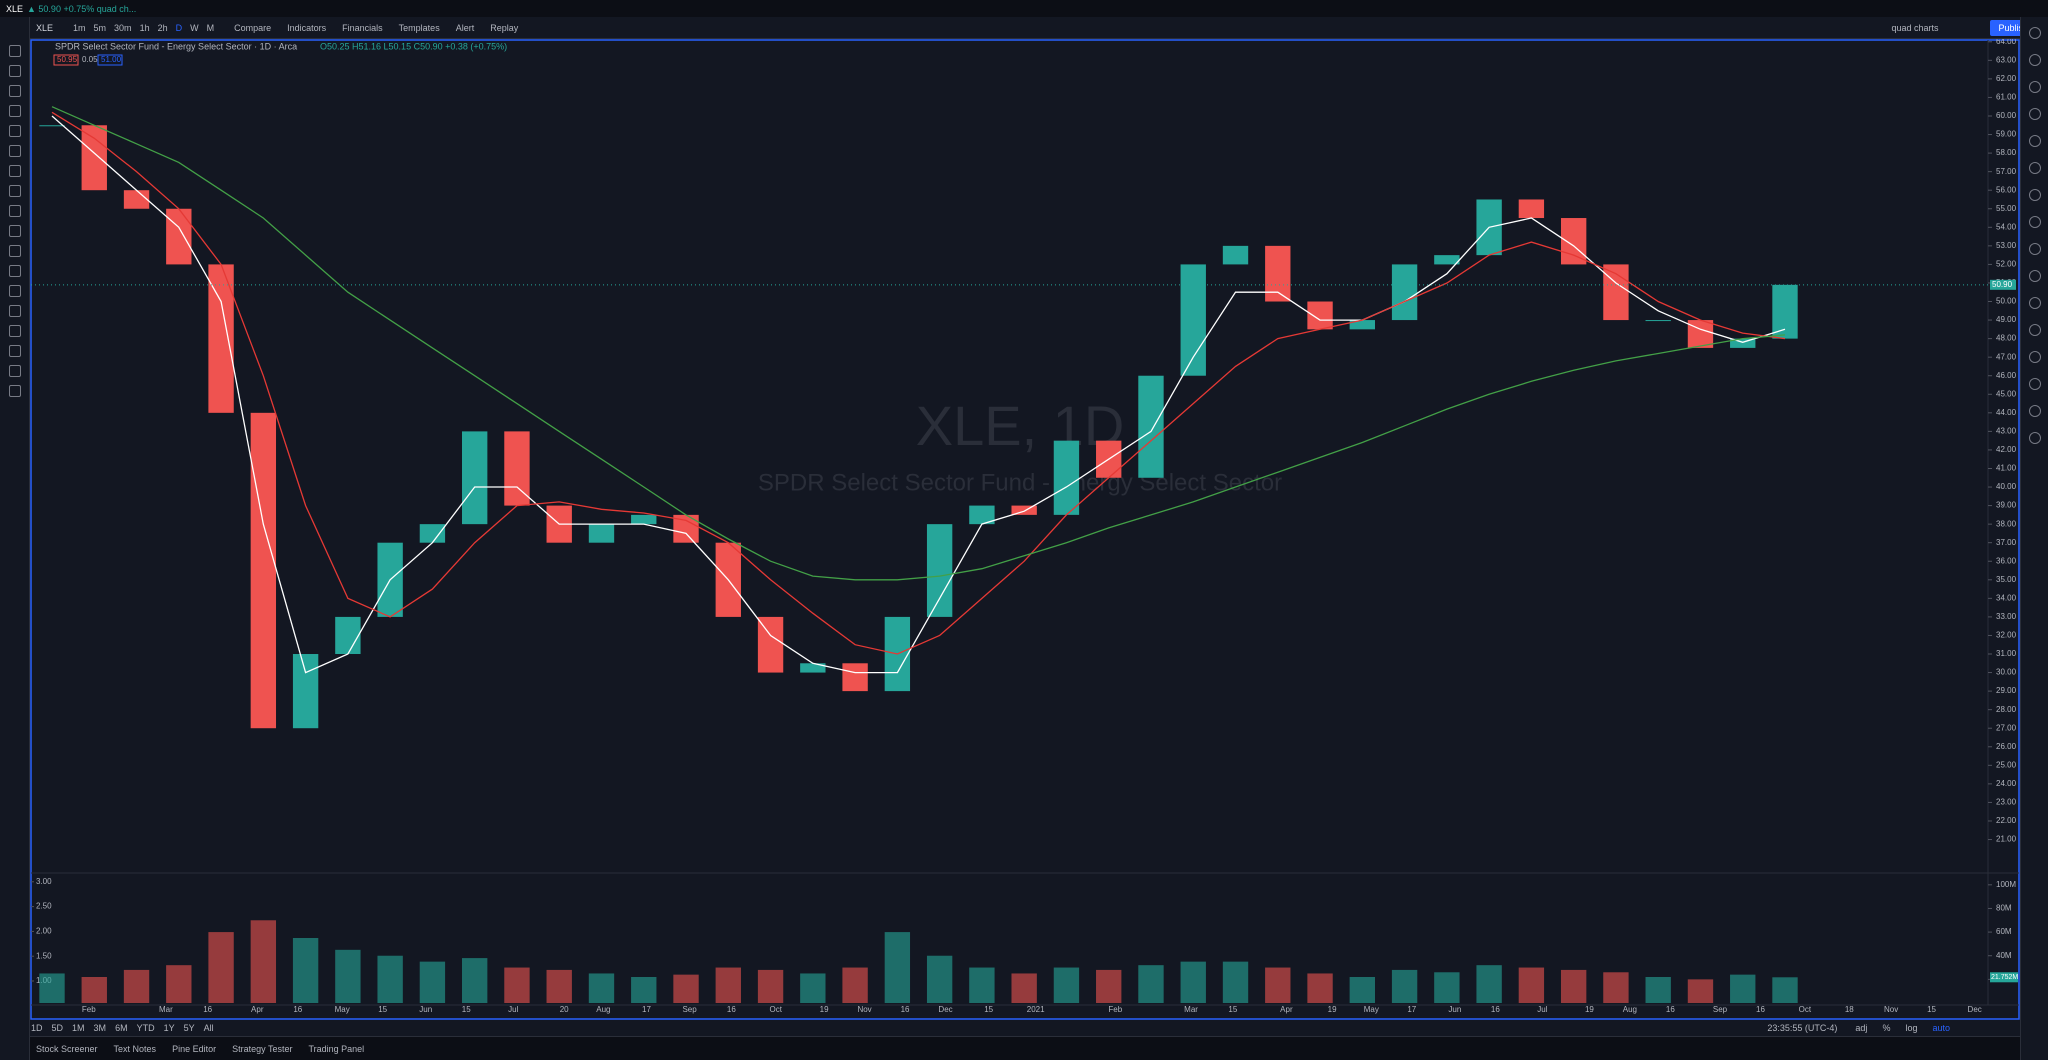 The width and height of the screenshot is (2048, 1060). I want to click on toolbar-button: Compare, so click(253, 27).